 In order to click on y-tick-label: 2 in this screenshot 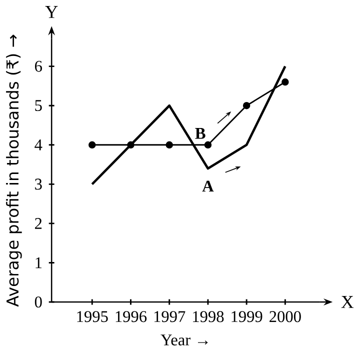, I will do `click(38, 223)`.